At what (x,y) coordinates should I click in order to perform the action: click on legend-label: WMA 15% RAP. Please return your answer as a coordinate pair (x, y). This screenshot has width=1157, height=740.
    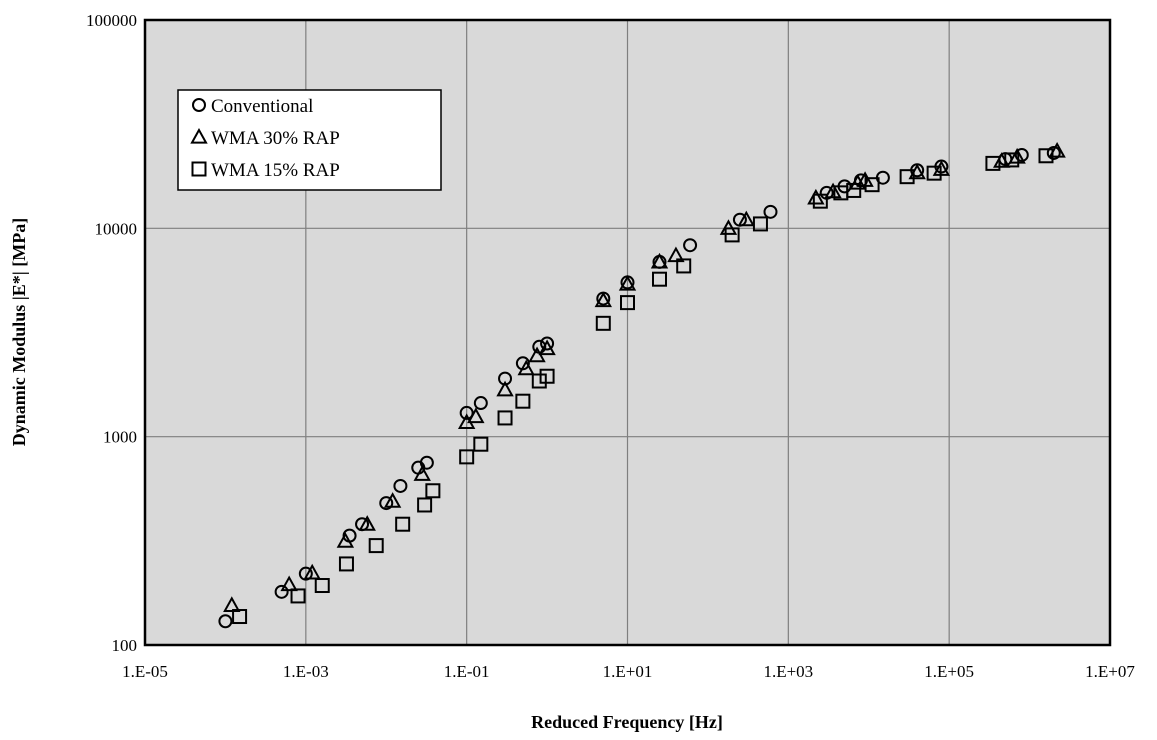
    Looking at the image, I should click on (275, 170).